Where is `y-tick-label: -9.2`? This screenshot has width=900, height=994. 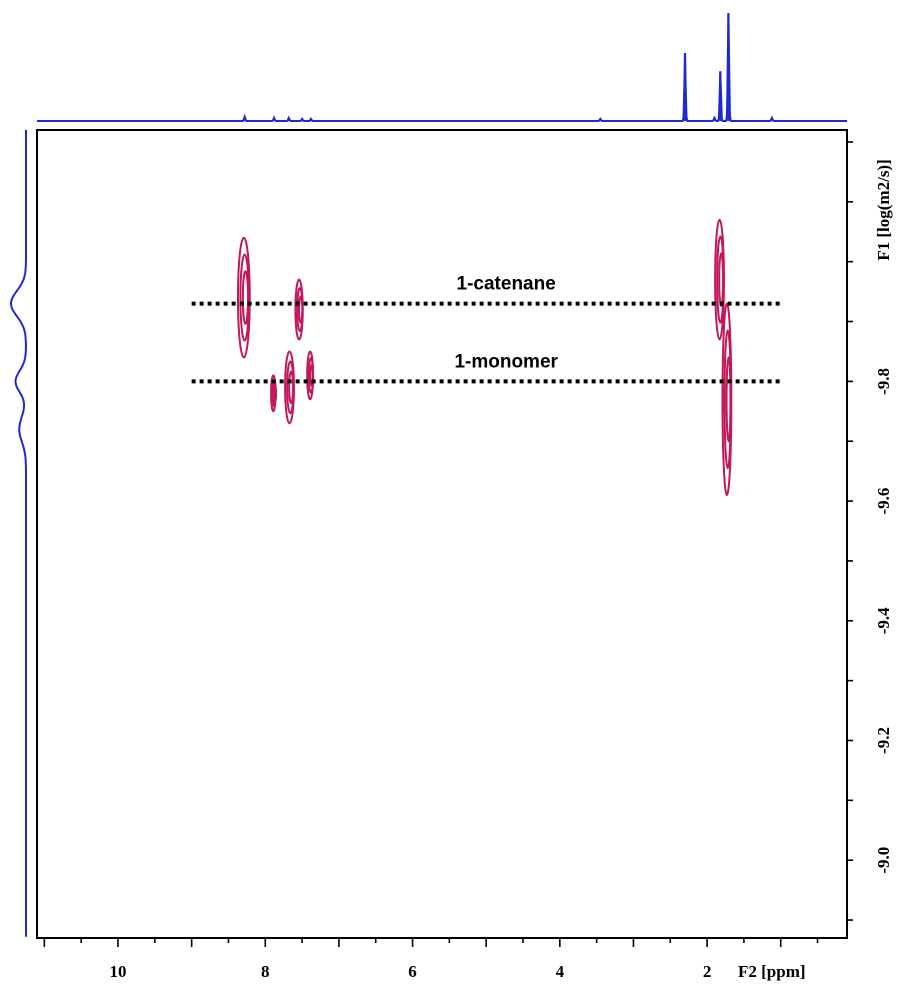 y-tick-label: -9.2 is located at coordinates (883, 740).